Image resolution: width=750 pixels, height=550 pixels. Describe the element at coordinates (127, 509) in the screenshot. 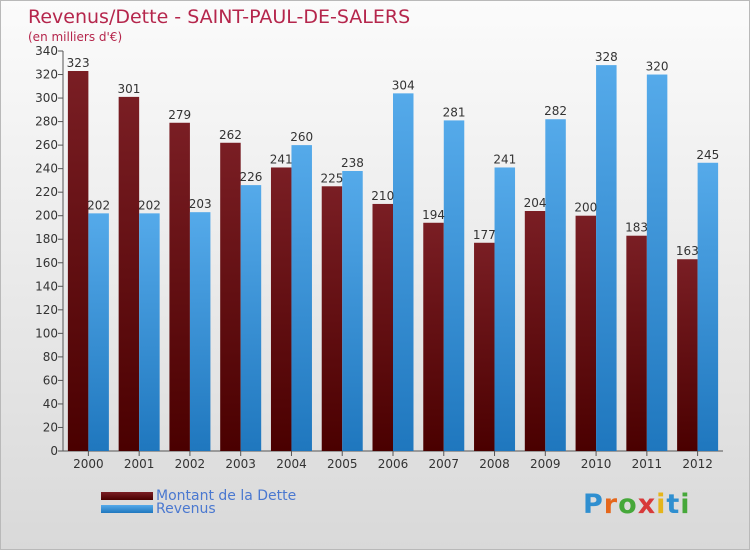

I see `legend-swatch-revenus` at that location.